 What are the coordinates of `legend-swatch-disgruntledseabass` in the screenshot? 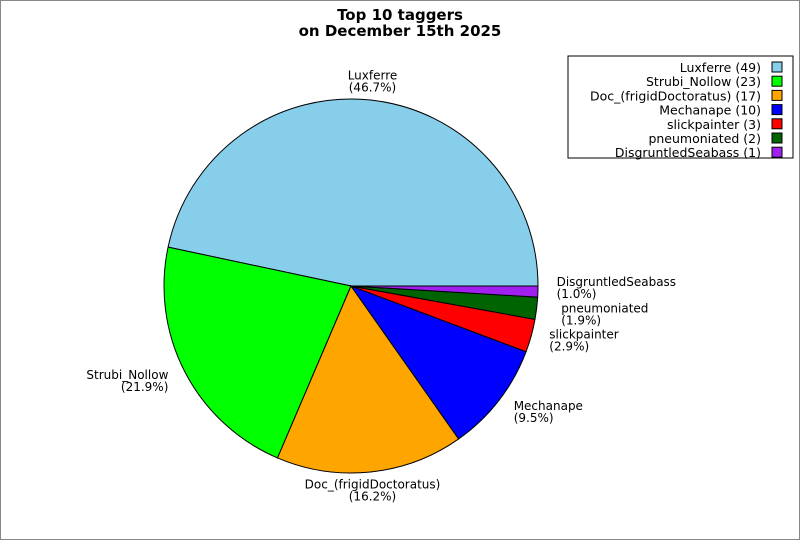 It's located at (777, 152).